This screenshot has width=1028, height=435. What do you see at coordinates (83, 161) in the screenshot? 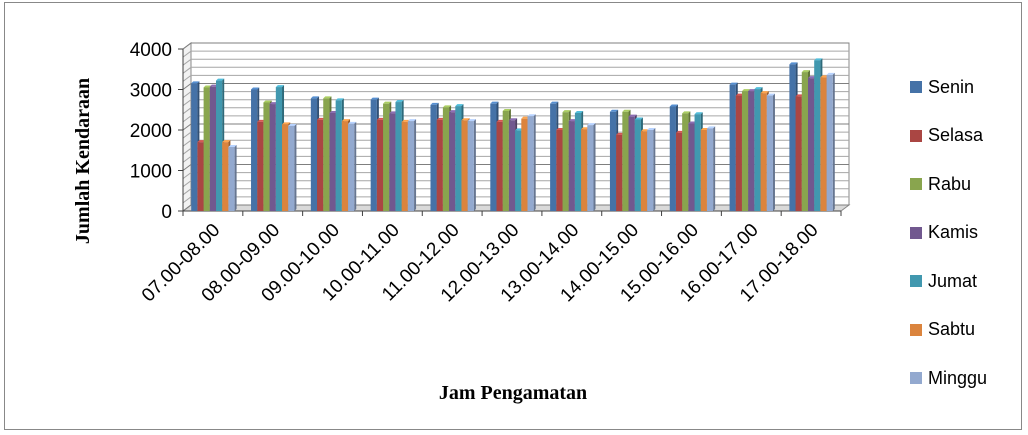
I see `y-axis-title: Jumlah Kendaraan` at bounding box center [83, 161].